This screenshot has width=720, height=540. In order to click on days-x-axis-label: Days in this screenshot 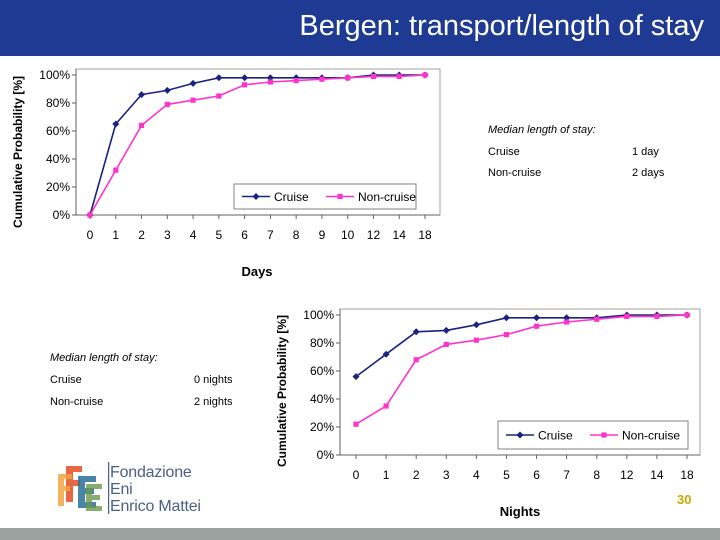, I will do `click(256, 271)`.